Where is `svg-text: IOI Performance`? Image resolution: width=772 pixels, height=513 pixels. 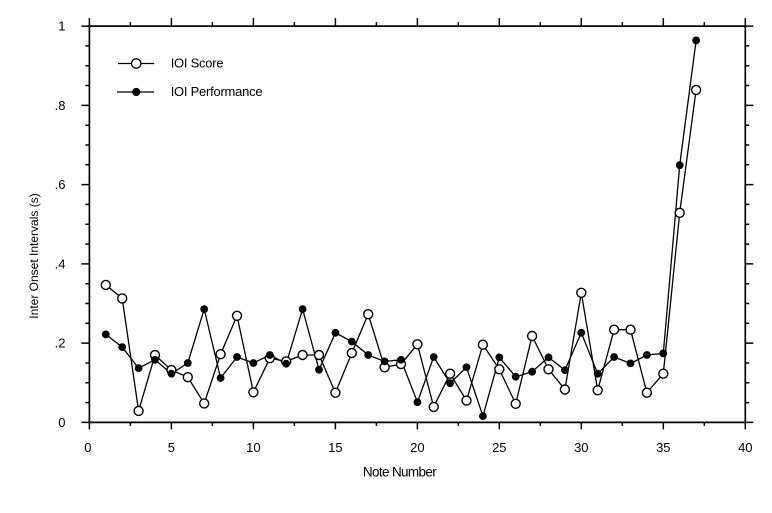
svg-text: IOI Performance is located at coordinates (217, 91).